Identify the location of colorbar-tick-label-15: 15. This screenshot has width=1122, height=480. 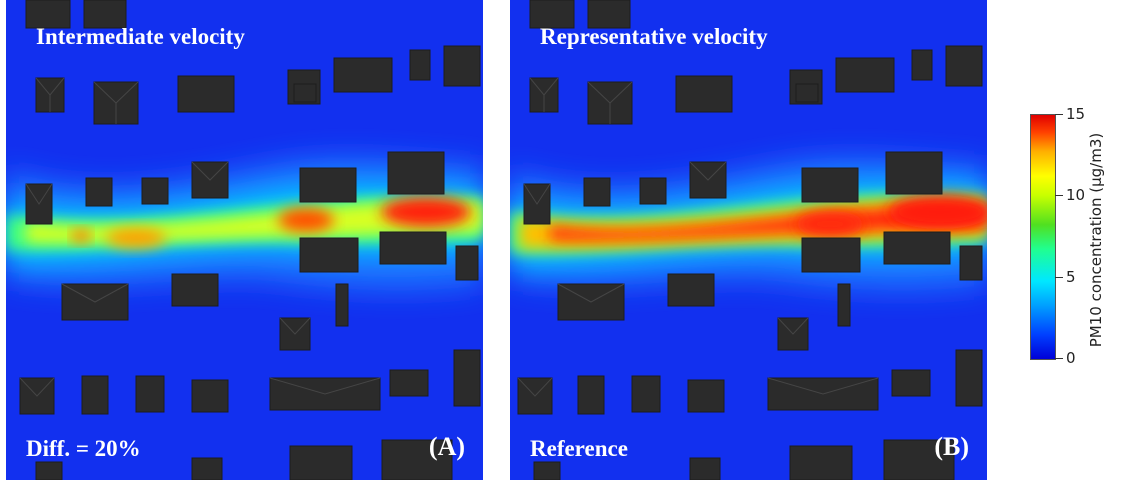
(1076, 114).